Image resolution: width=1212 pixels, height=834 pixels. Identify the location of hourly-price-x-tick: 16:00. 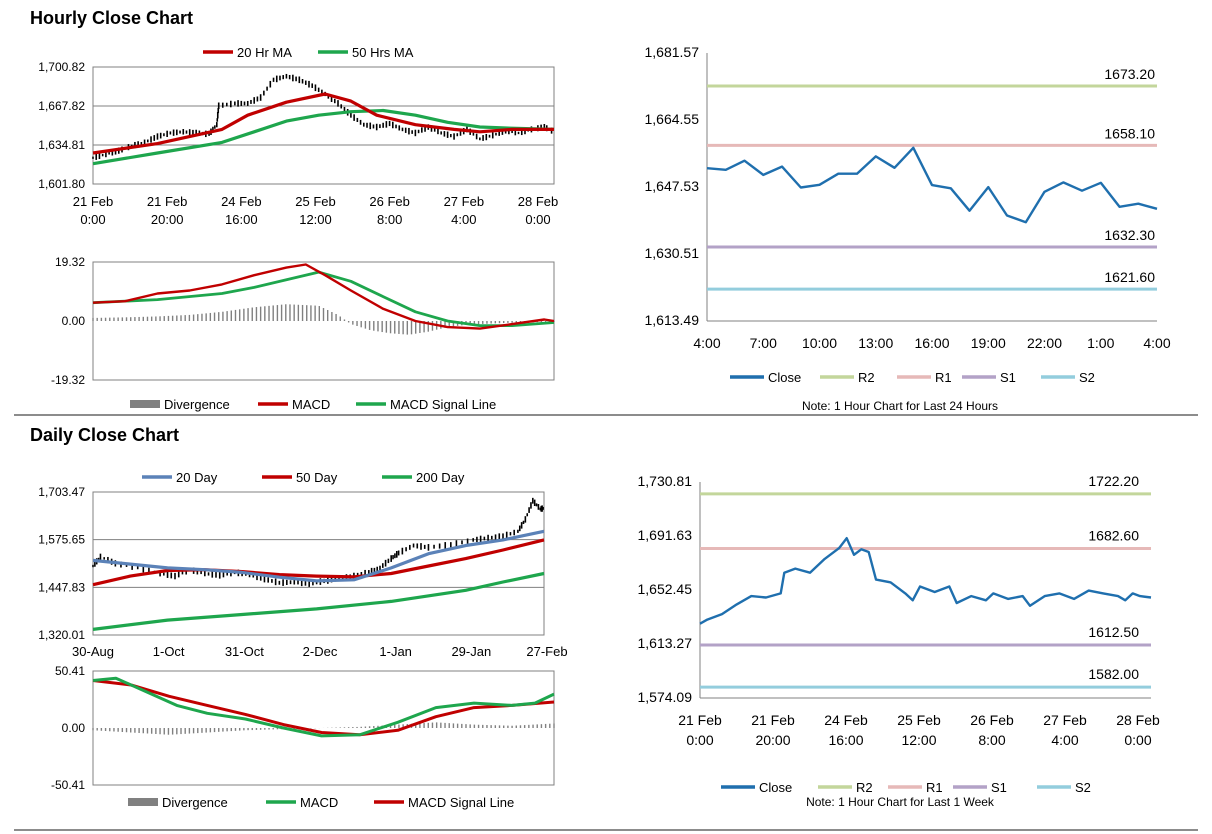
(241, 219).